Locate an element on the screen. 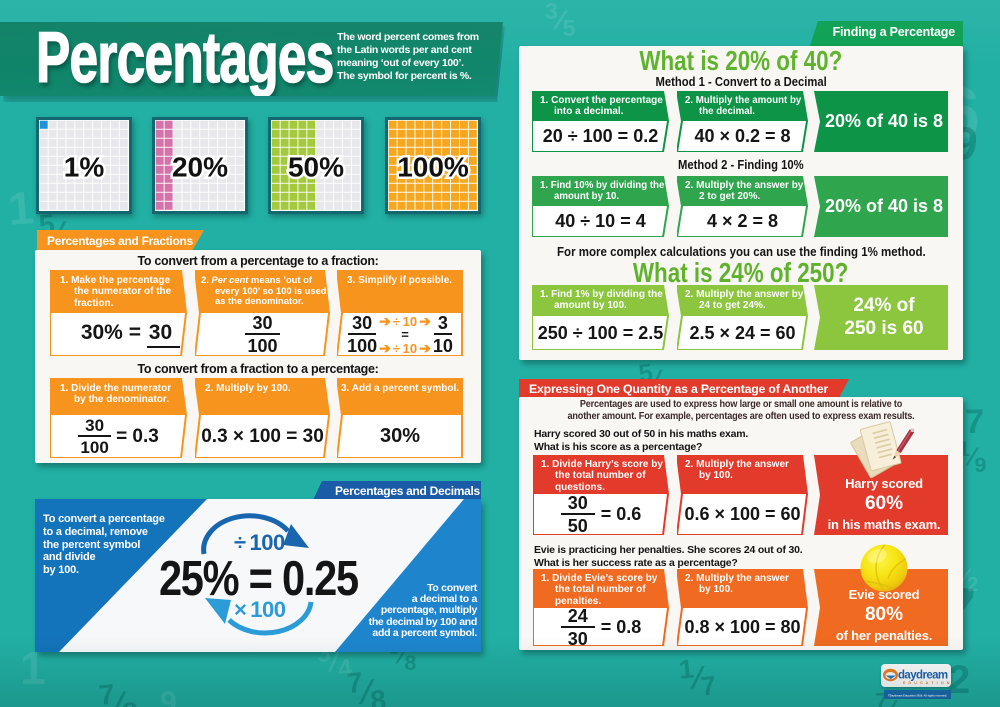 The width and height of the screenshot is (1000, 707). svg-text: 20% is located at coordinates (200, 167).